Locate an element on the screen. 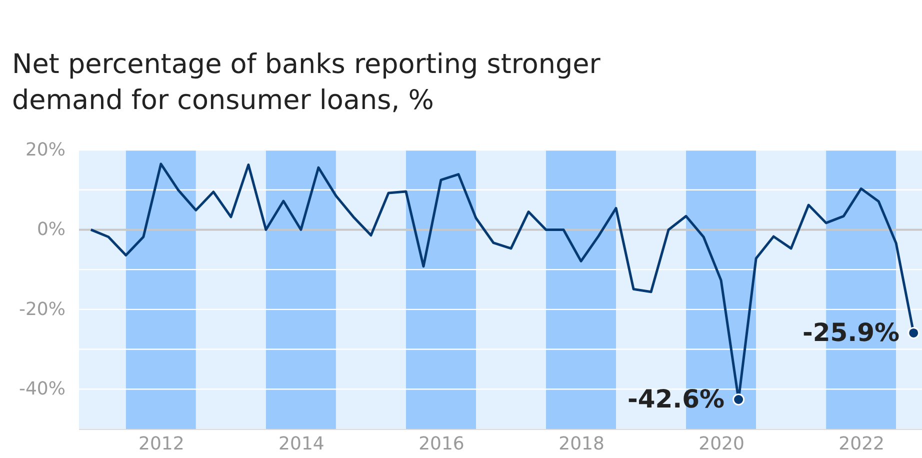 The width and height of the screenshot is (922, 458). x-tick-label: 2014 is located at coordinates (301, 444).